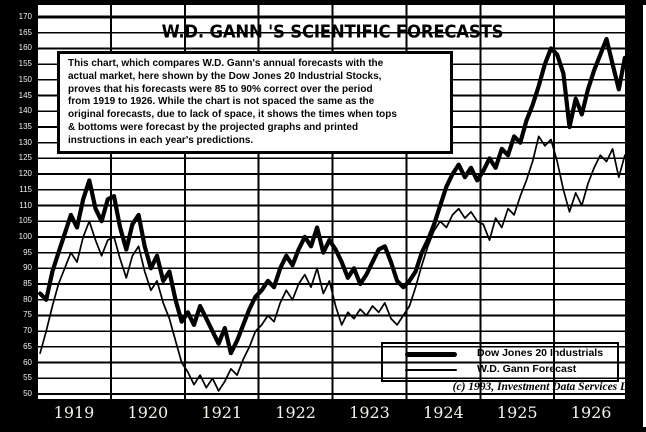  Describe the element at coordinates (27, 299) in the screenshot. I see `y-axis-label: 80` at that location.